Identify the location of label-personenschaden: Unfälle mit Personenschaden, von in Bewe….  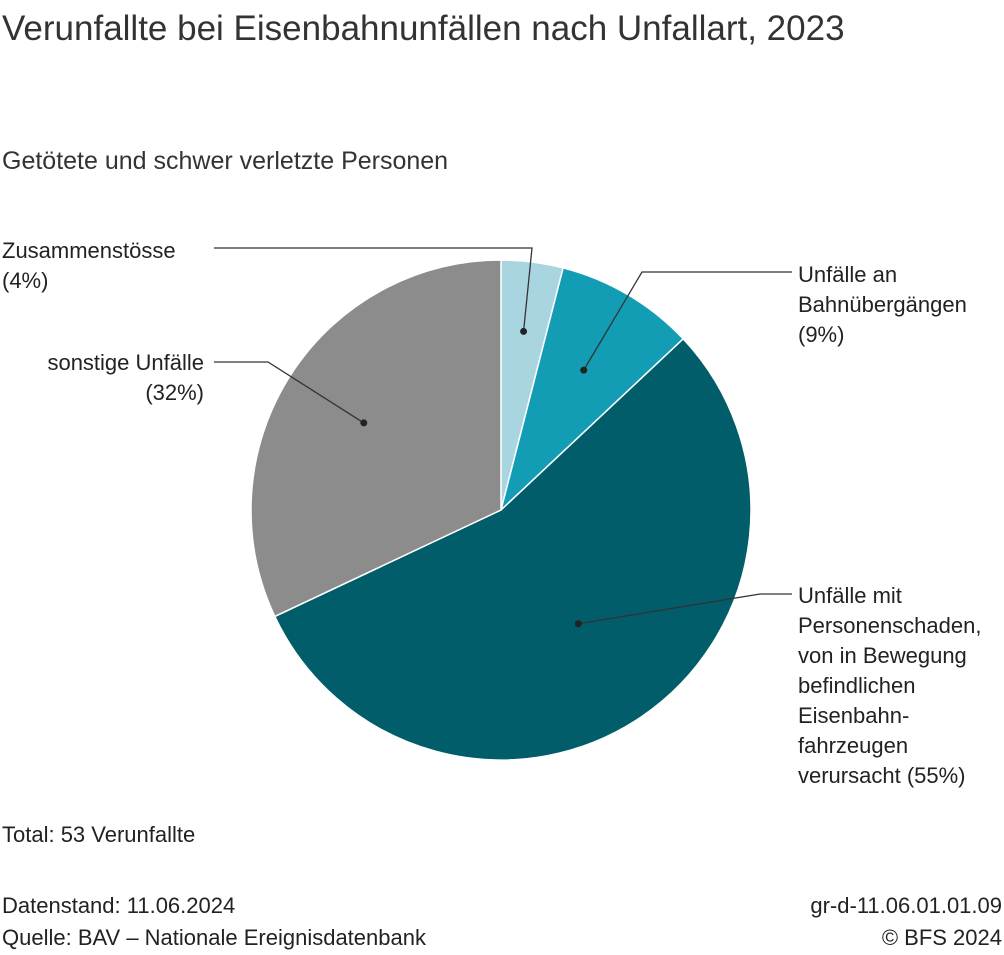
(890, 685).